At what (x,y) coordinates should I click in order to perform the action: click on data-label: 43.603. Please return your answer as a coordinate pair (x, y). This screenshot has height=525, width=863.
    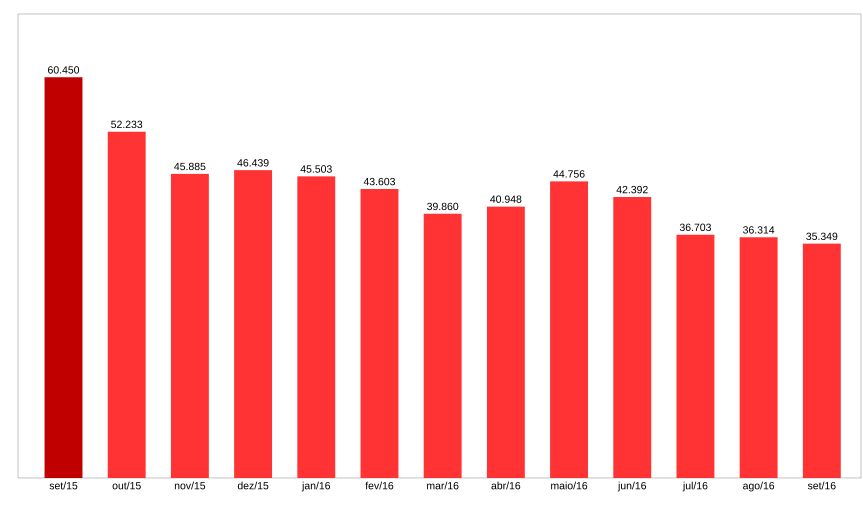
    Looking at the image, I should click on (380, 182).